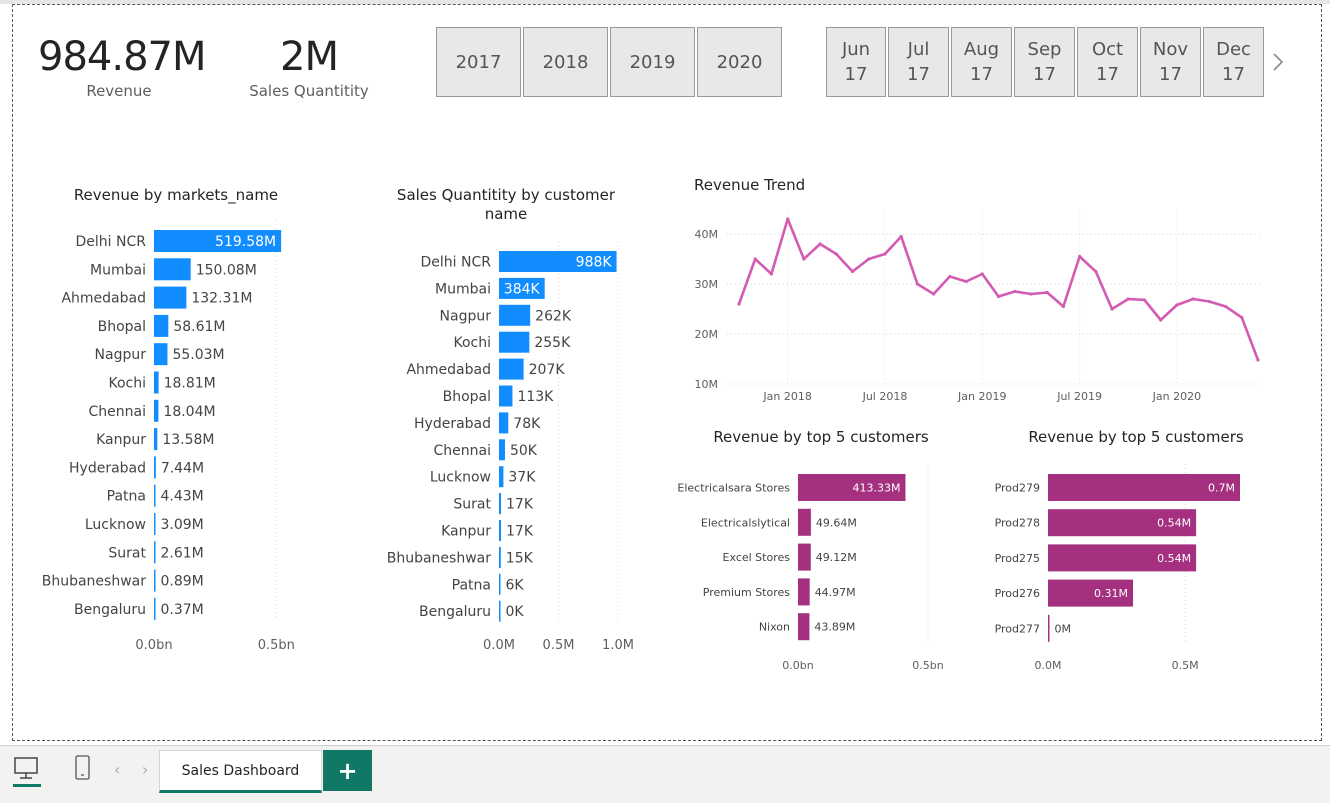 The image size is (1330, 803). What do you see at coordinates (1278, 62) in the screenshot?
I see `chevron-right-icon` at bounding box center [1278, 62].